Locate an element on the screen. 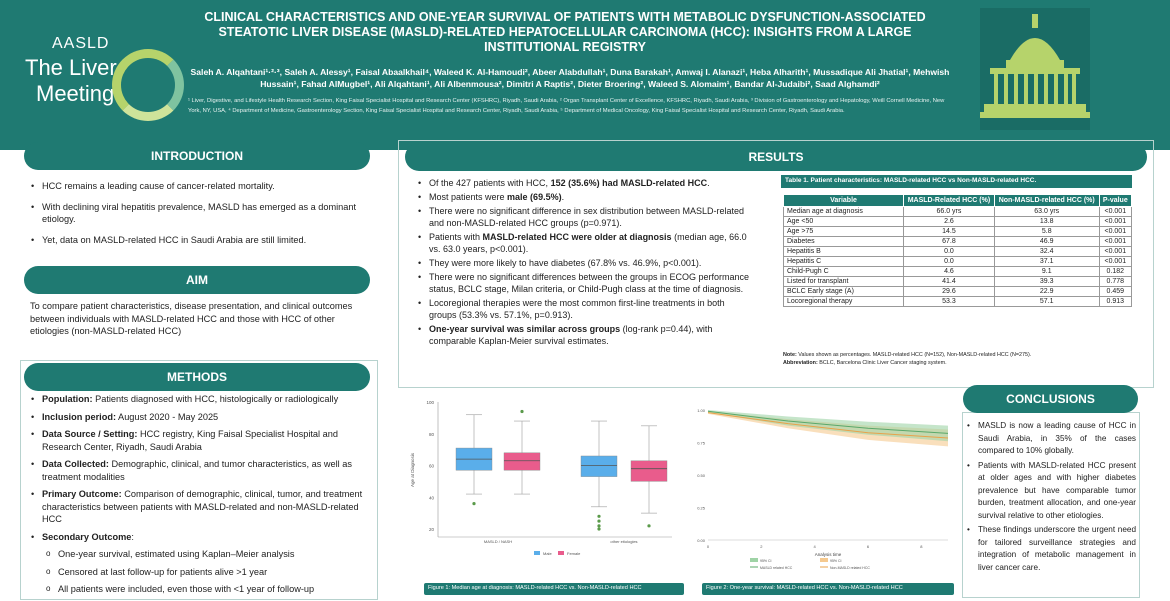 This screenshot has width=1170, height=601. table-row: Diabetes 67.8 46.9 <0.001 is located at coordinates (958, 241).